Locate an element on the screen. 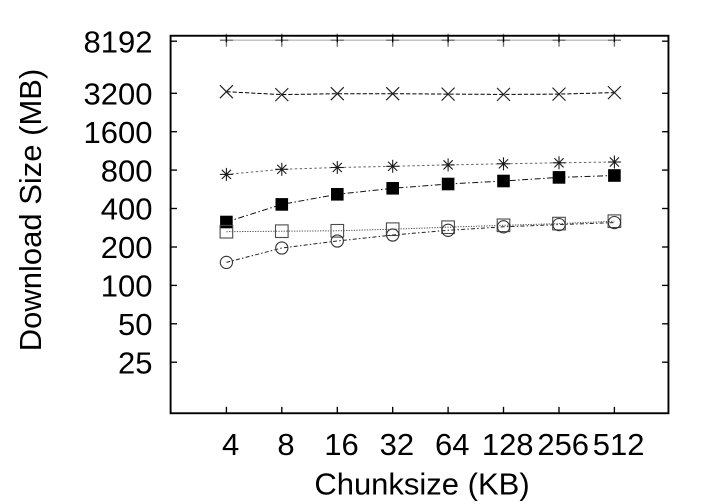 This screenshot has width=720, height=504. svg-text: 128 is located at coordinates (508, 444).